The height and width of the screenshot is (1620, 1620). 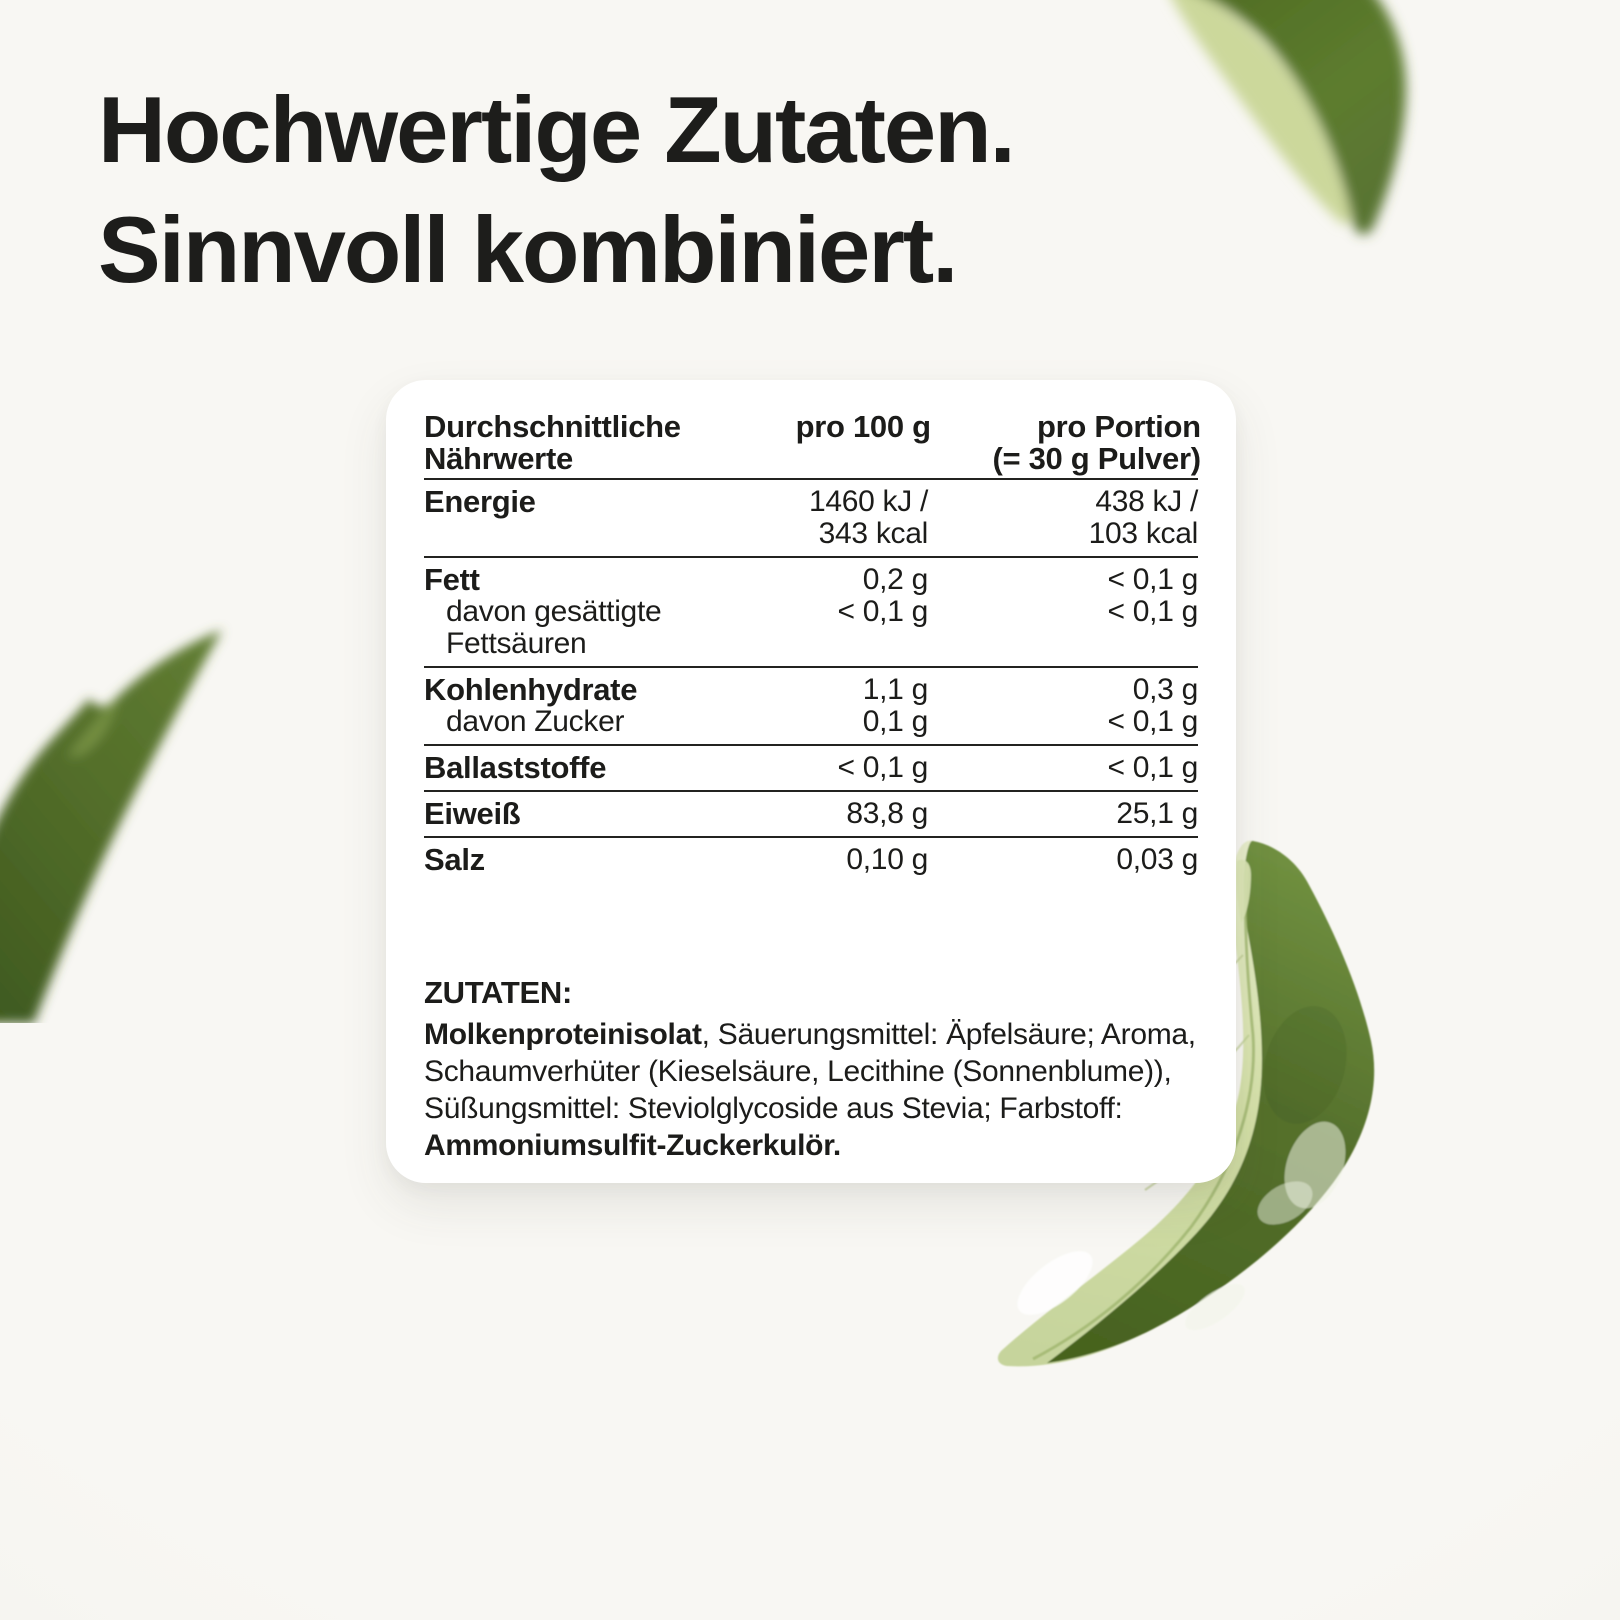 What do you see at coordinates (895, 579) in the screenshot?
I see `row-value-per-100g: 0,2 g` at bounding box center [895, 579].